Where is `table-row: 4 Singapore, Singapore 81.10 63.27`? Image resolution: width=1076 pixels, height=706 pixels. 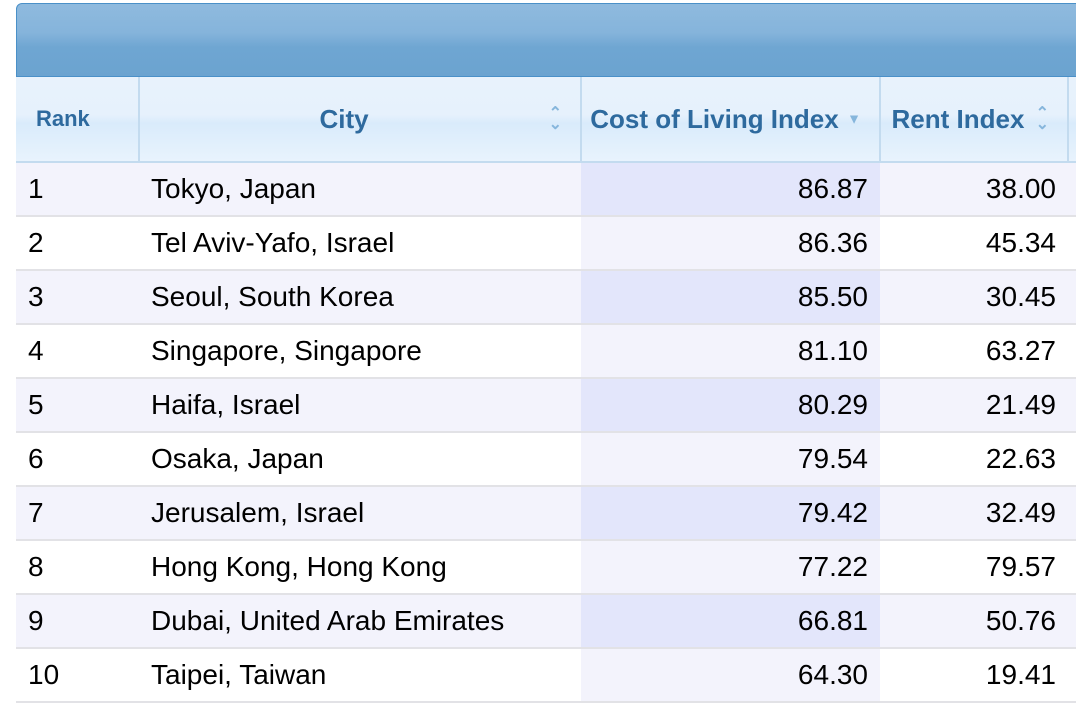
table-row: 4 Singapore, Singapore 81.10 63.27 is located at coordinates (546, 351).